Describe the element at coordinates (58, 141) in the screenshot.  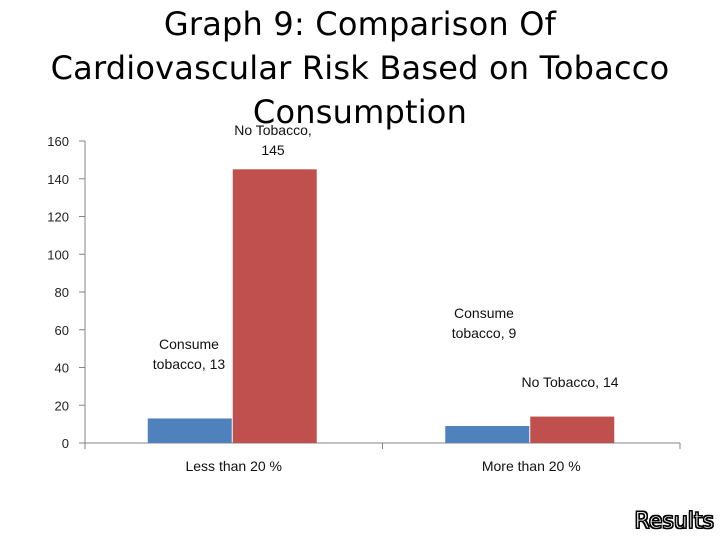
I see `y-tick-label: 160` at that location.